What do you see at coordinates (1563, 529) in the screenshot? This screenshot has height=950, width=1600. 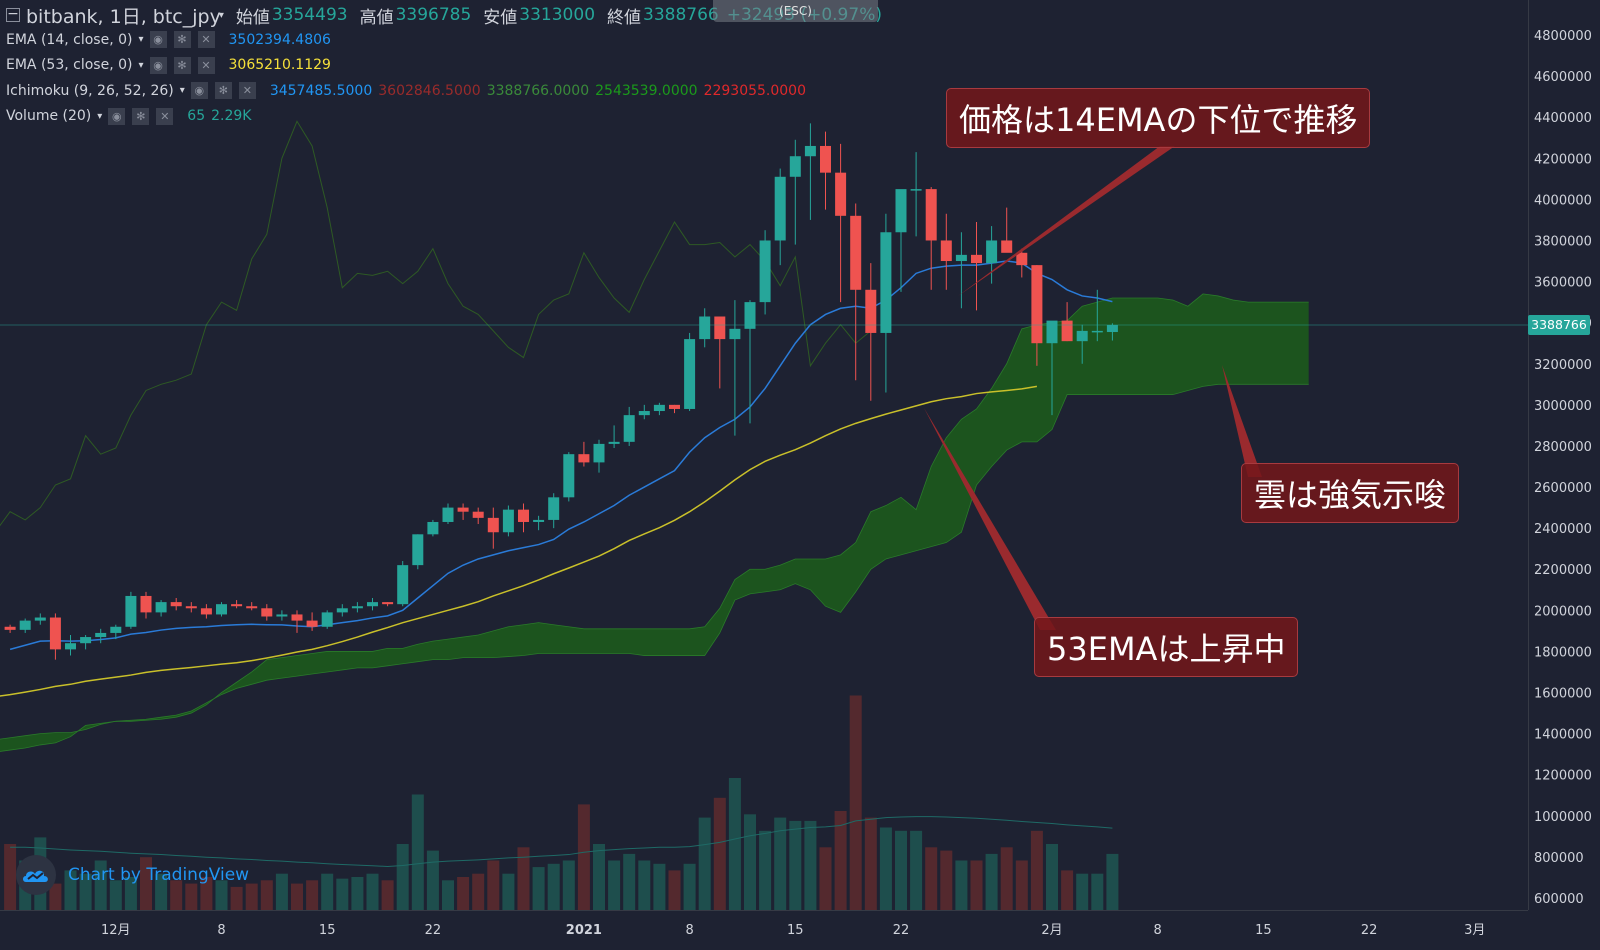 I see `y-tick-label: 2400000` at bounding box center [1563, 529].